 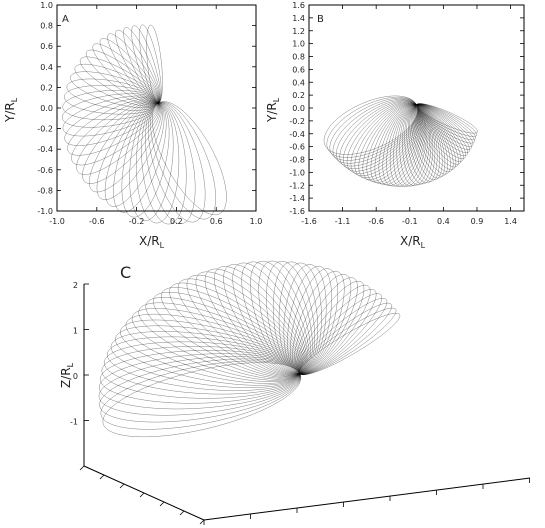 What do you see at coordinates (11, 110) in the screenshot?
I see `panel-a-y-axis-label: Y/RL` at bounding box center [11, 110].